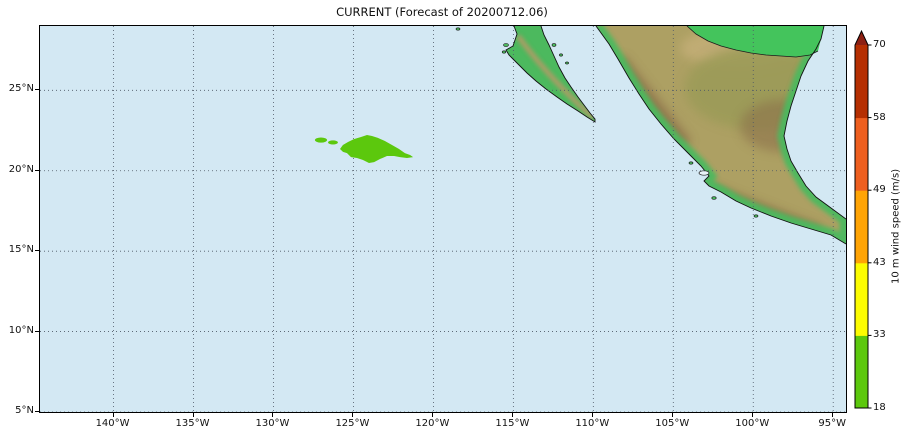  Describe the element at coordinates (832, 423) in the screenshot. I see `x-tick-label: 95°W` at that location.